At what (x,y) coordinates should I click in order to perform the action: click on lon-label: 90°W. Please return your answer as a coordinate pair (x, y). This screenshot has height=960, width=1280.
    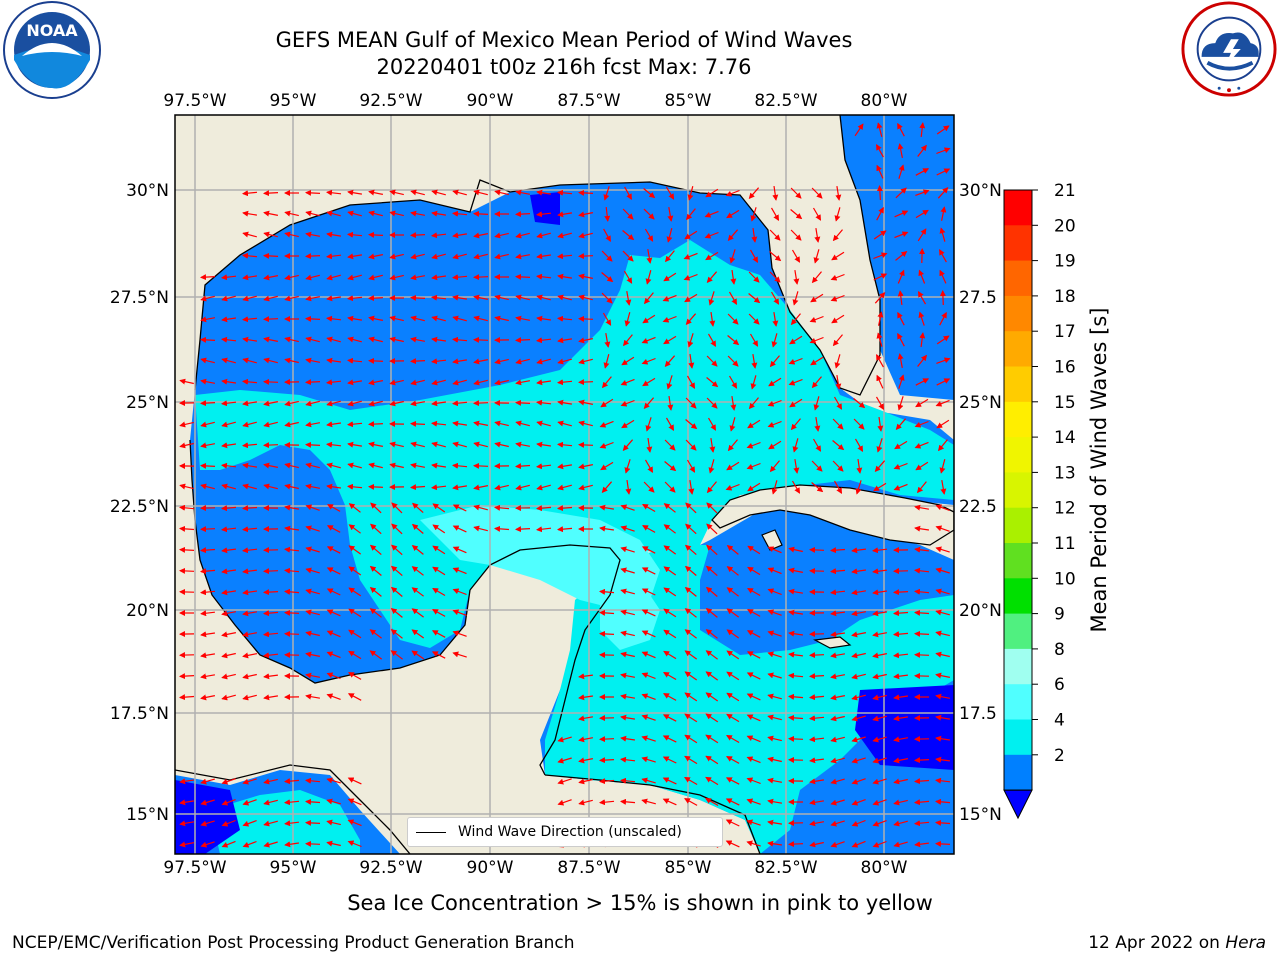
    Looking at the image, I should click on (490, 868).